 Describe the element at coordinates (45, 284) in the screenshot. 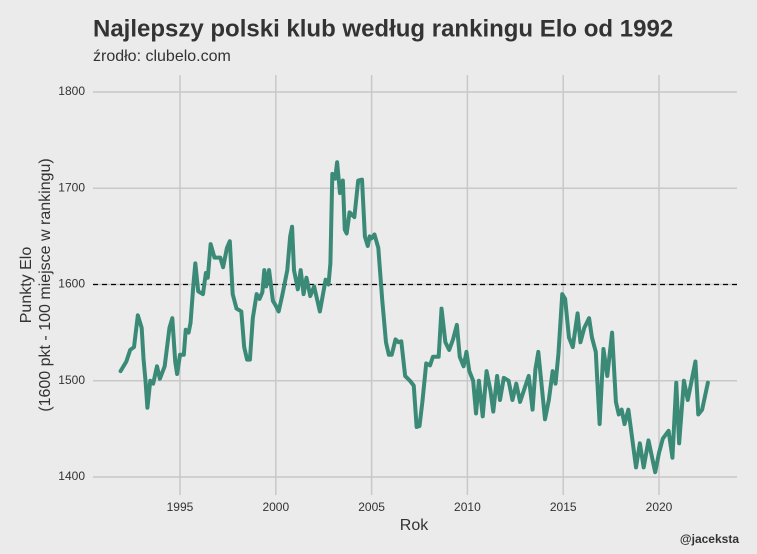

I see `y-axis-label: (1600 pkt - 100 miejsce w rankingu)` at that location.